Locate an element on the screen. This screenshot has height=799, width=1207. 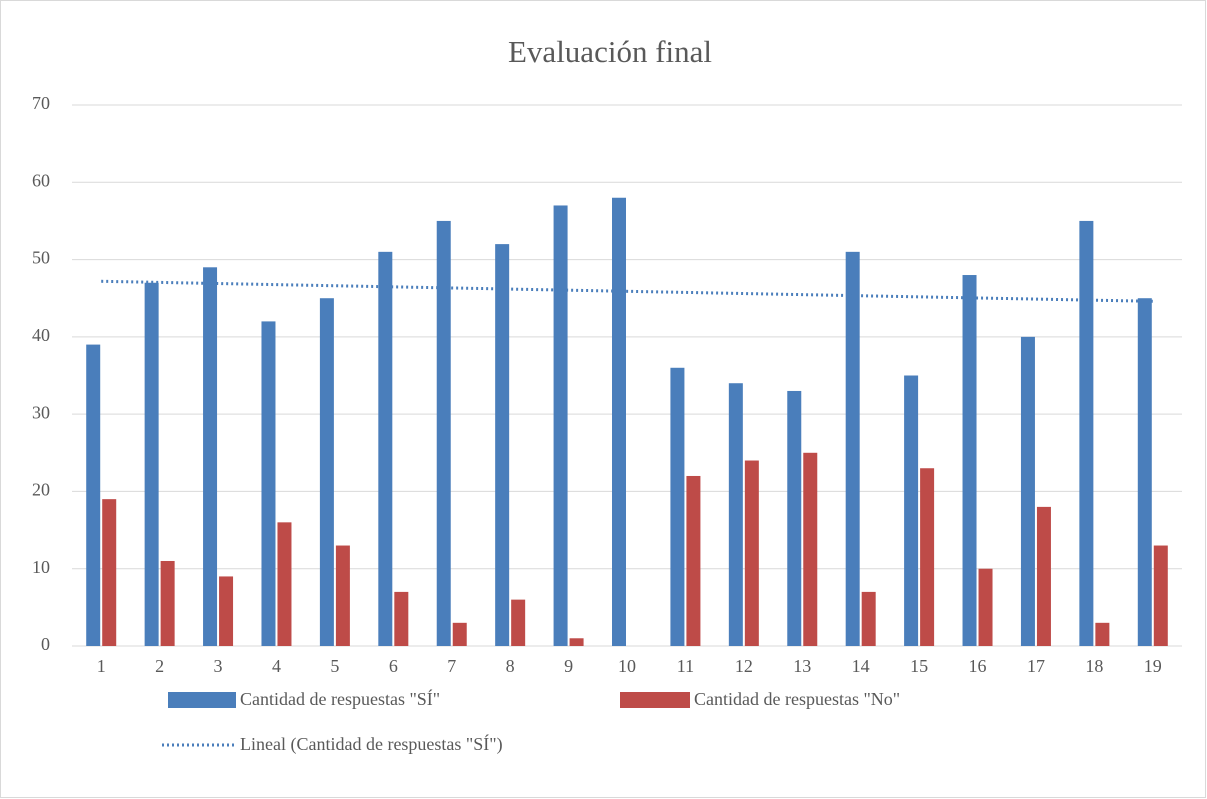
x-tick-label: 17 is located at coordinates (1036, 666).